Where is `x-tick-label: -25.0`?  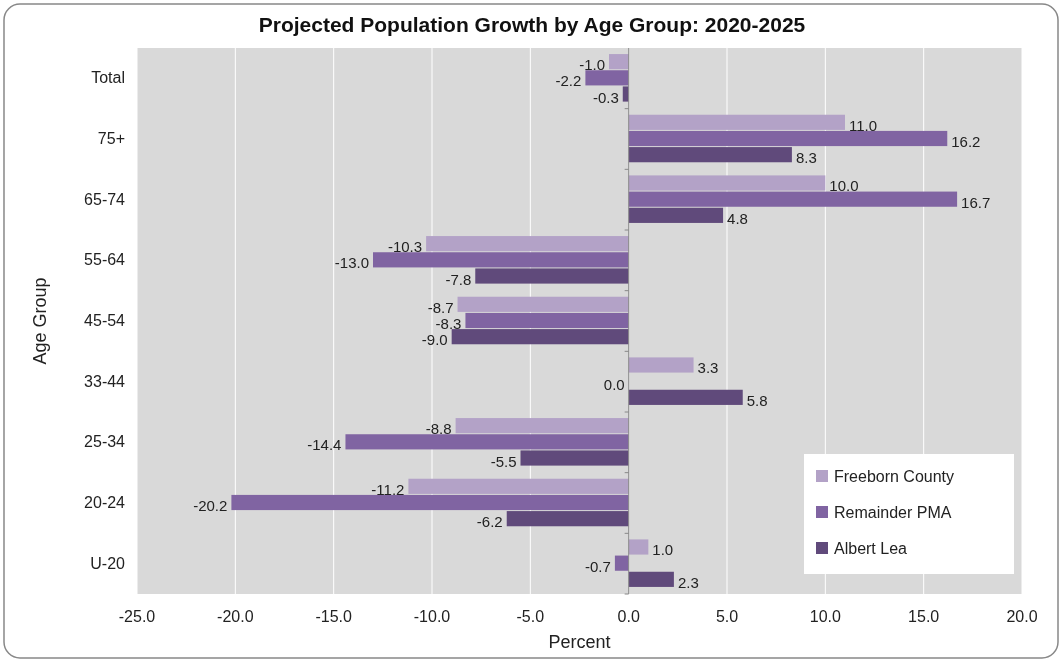 x-tick-label: -25.0 is located at coordinates (137, 616).